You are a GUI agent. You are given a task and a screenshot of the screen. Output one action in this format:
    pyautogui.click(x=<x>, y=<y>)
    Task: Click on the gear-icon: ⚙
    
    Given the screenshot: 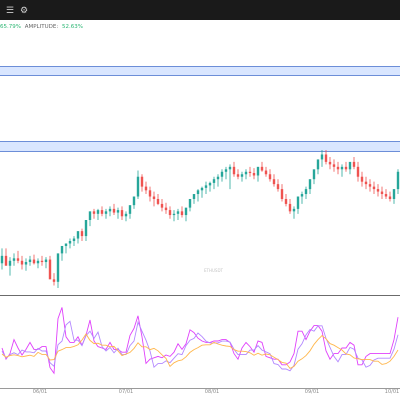 What is the action you would take?
    pyautogui.click(x=24, y=10)
    